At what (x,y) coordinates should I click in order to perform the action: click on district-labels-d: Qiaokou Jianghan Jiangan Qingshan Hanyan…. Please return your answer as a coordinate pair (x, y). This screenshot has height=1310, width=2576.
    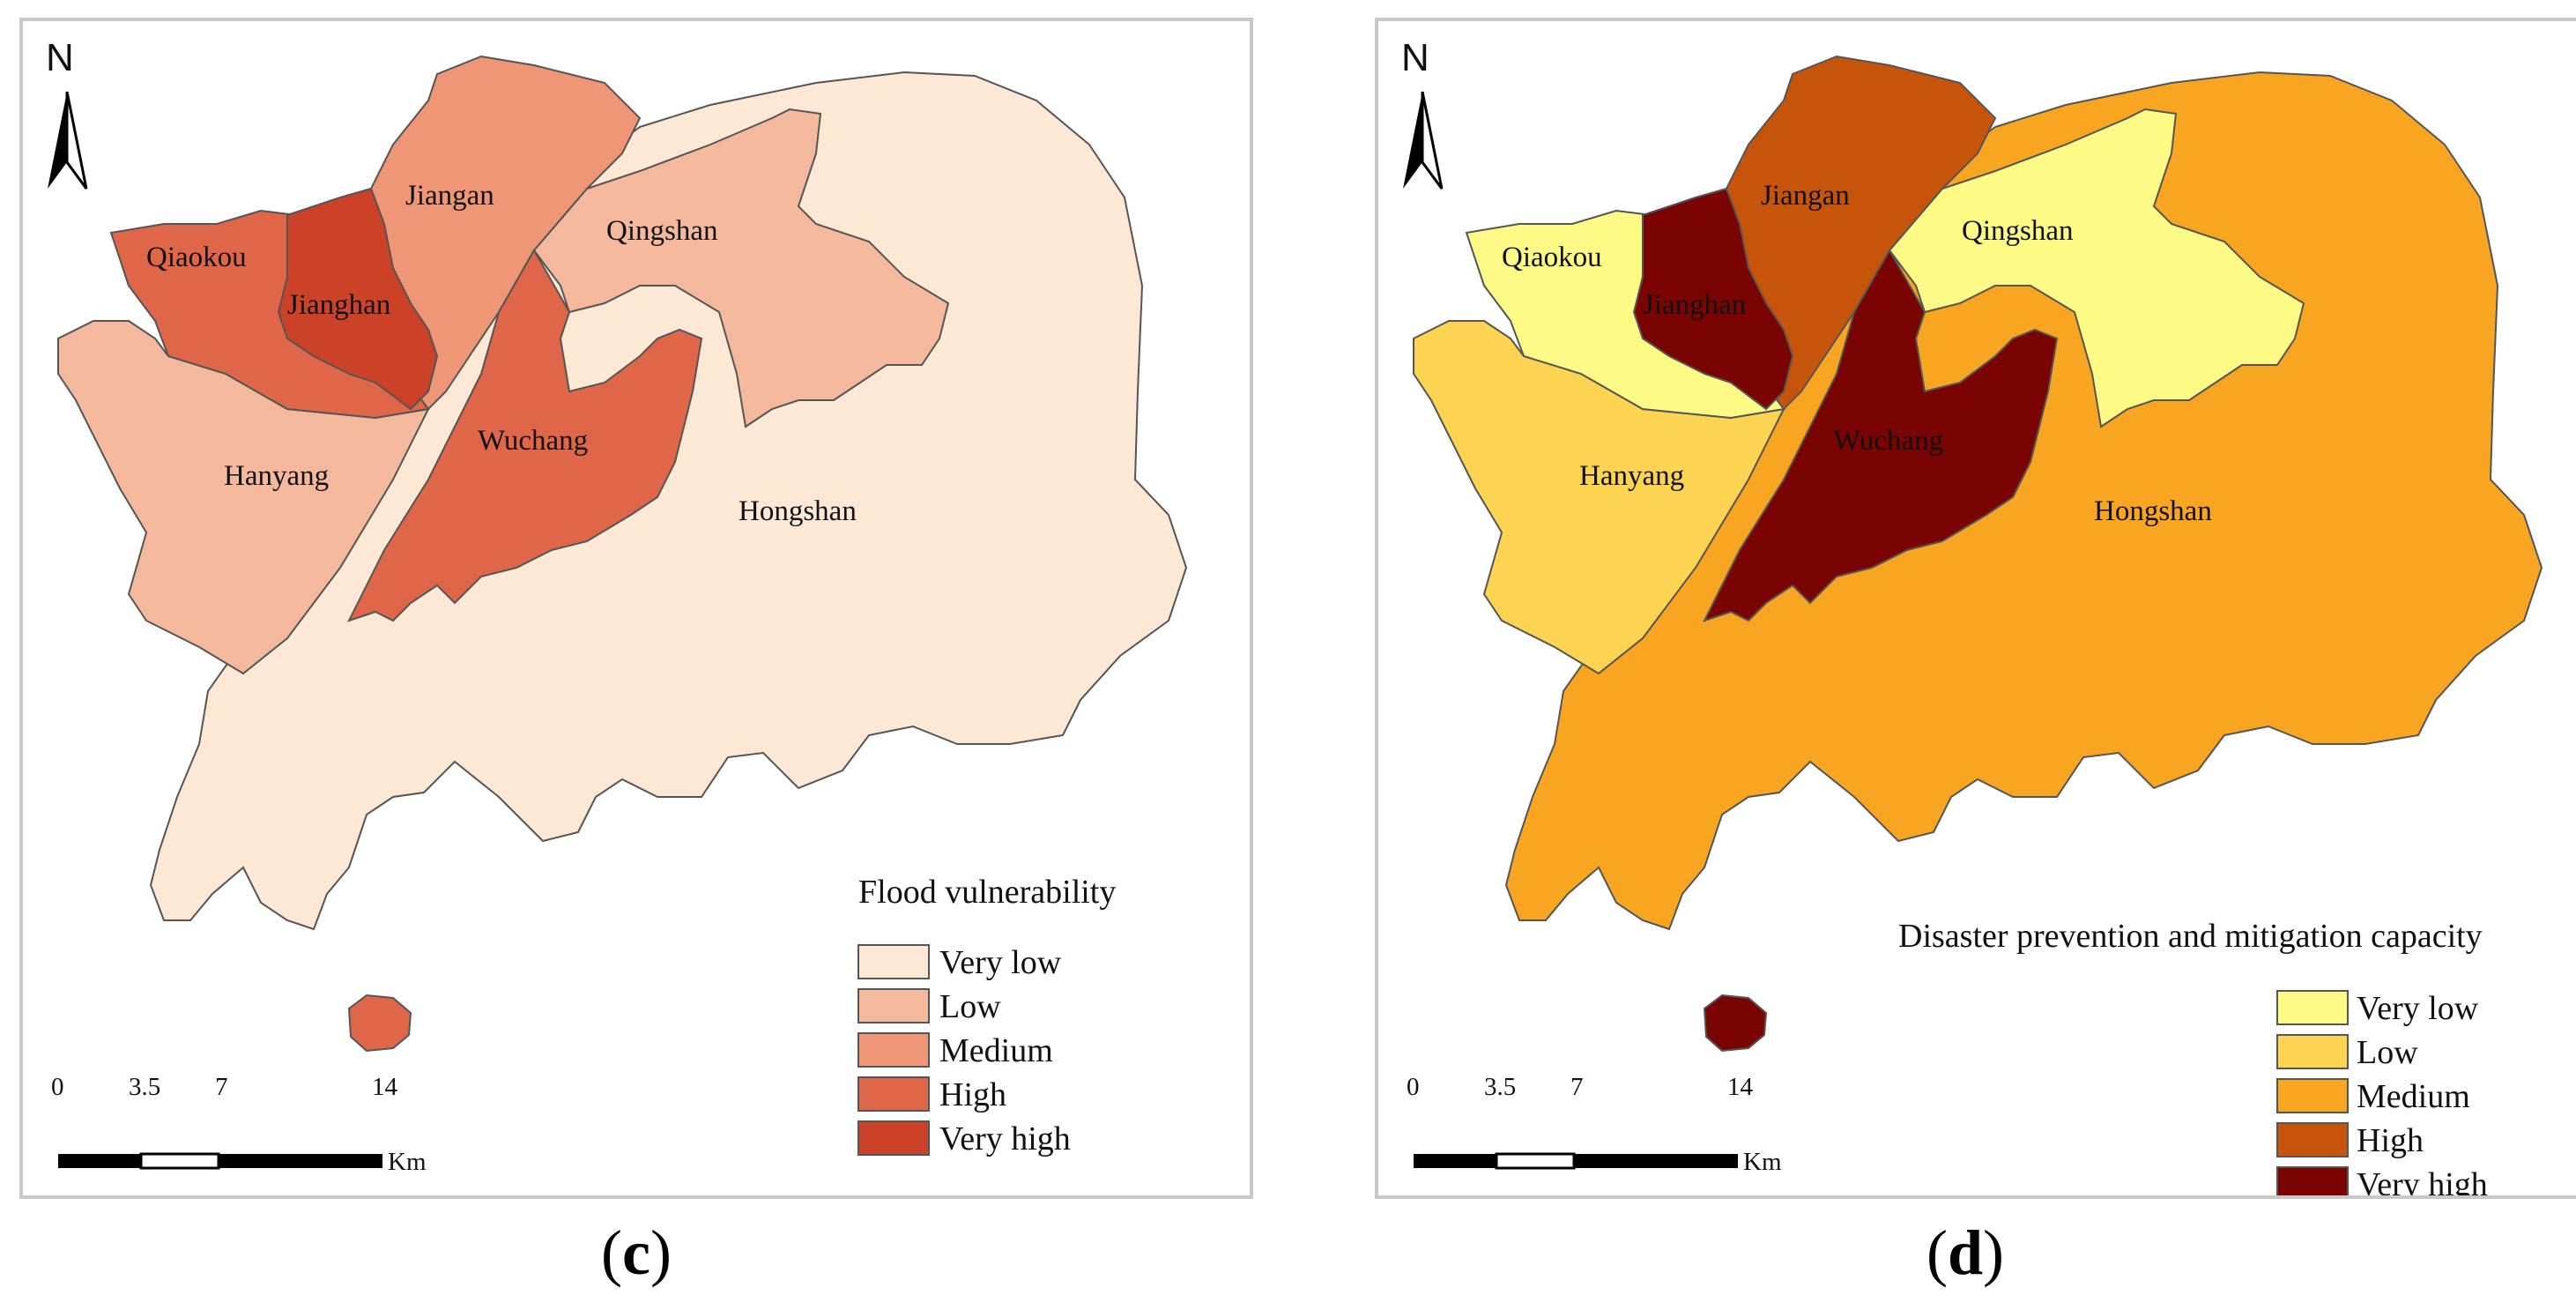
    Looking at the image, I should click on (1857, 354).